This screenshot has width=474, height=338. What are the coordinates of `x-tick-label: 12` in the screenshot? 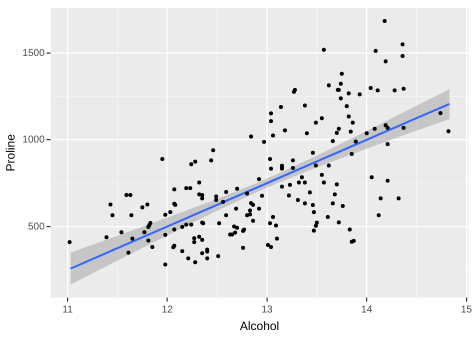 It's located at (168, 310).